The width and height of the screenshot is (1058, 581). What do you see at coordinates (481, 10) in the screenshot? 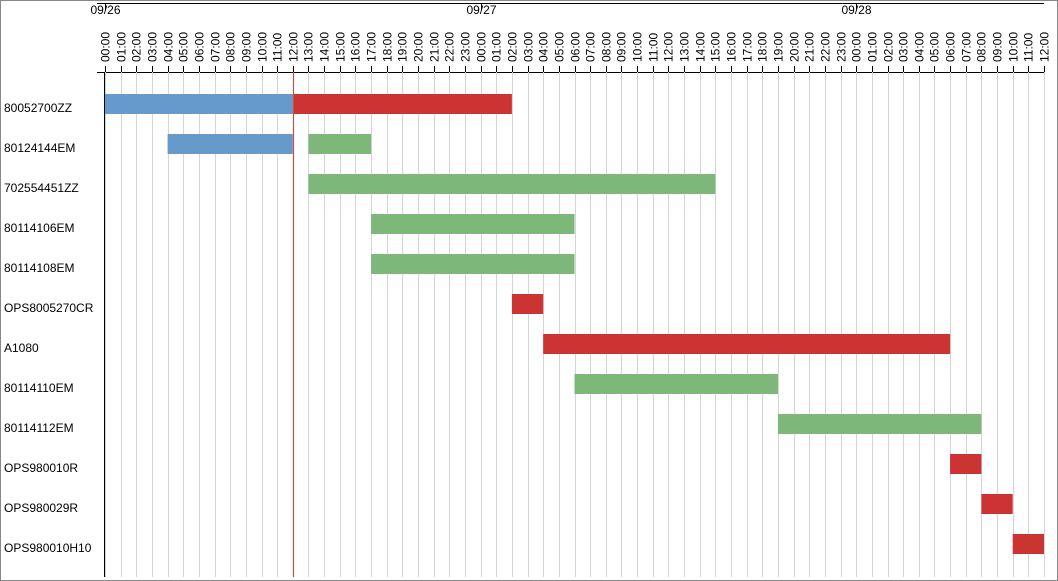
I see `date-tick-label: 09/27` at bounding box center [481, 10].